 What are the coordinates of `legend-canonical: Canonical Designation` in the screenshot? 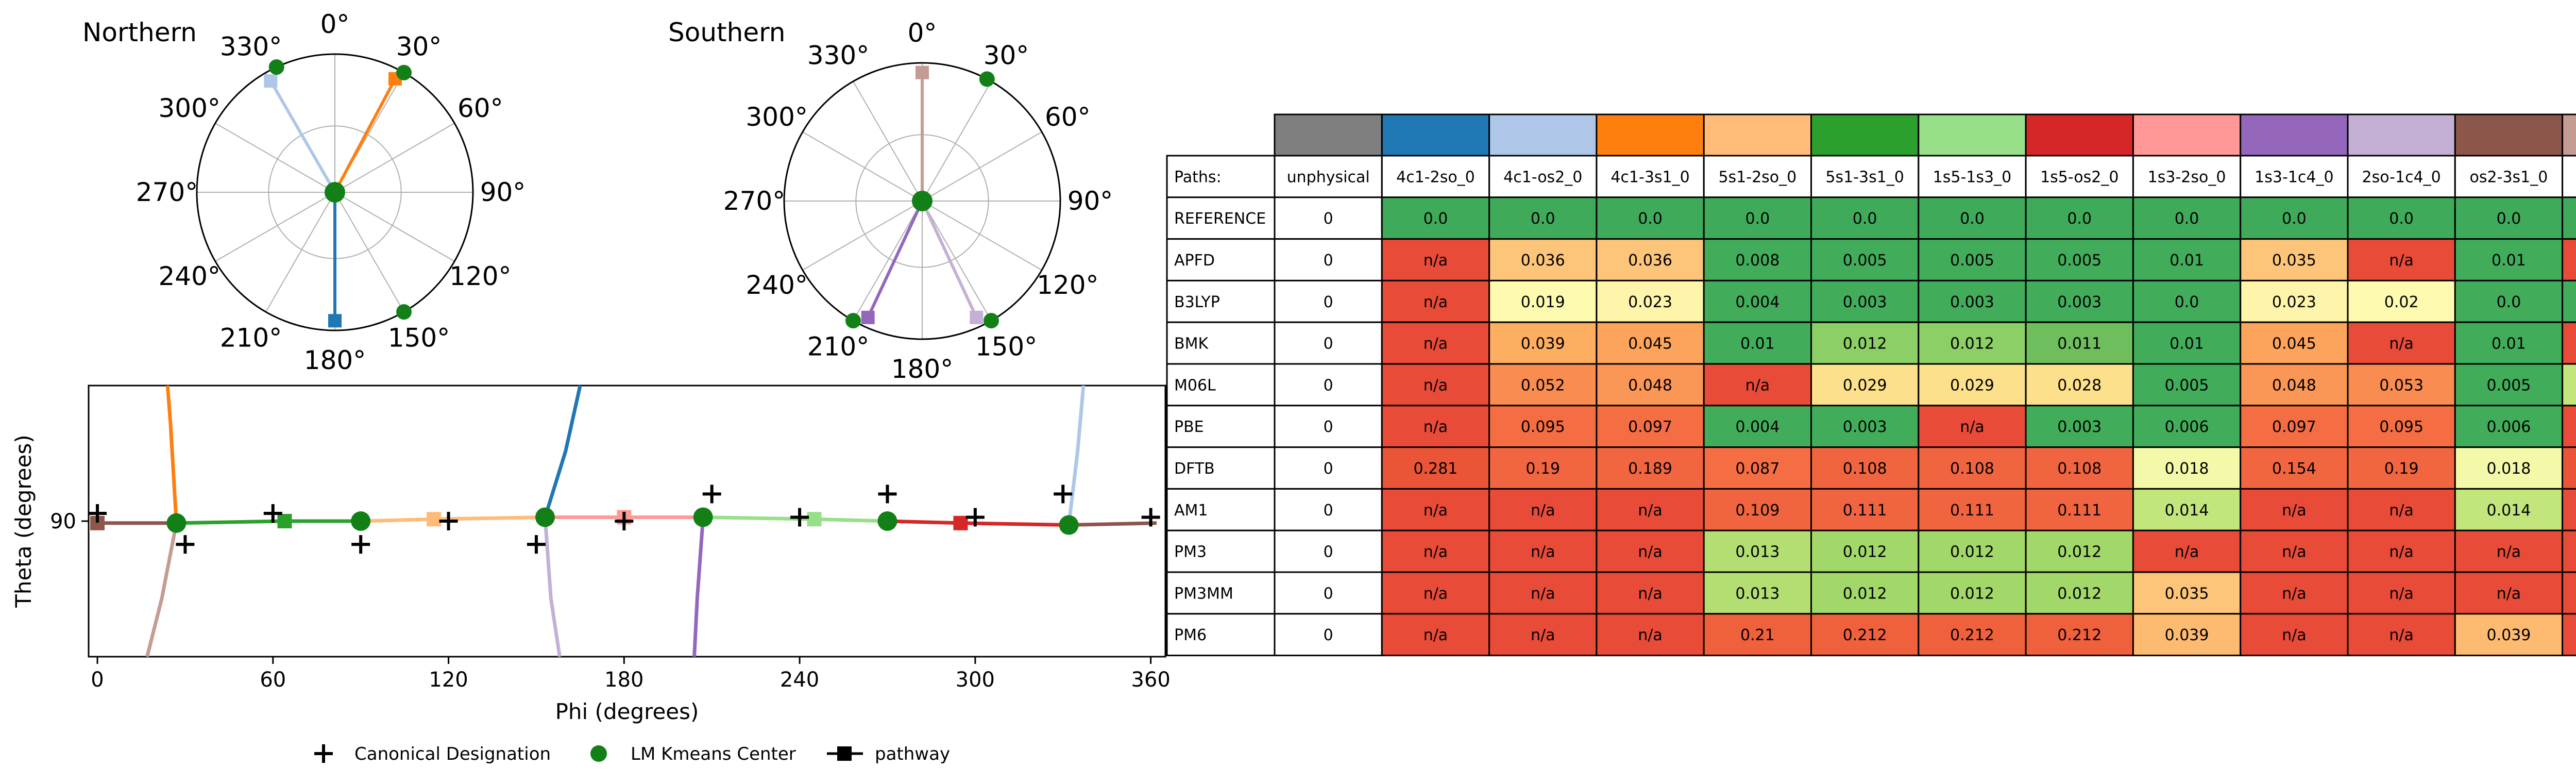 It's located at (433, 754).